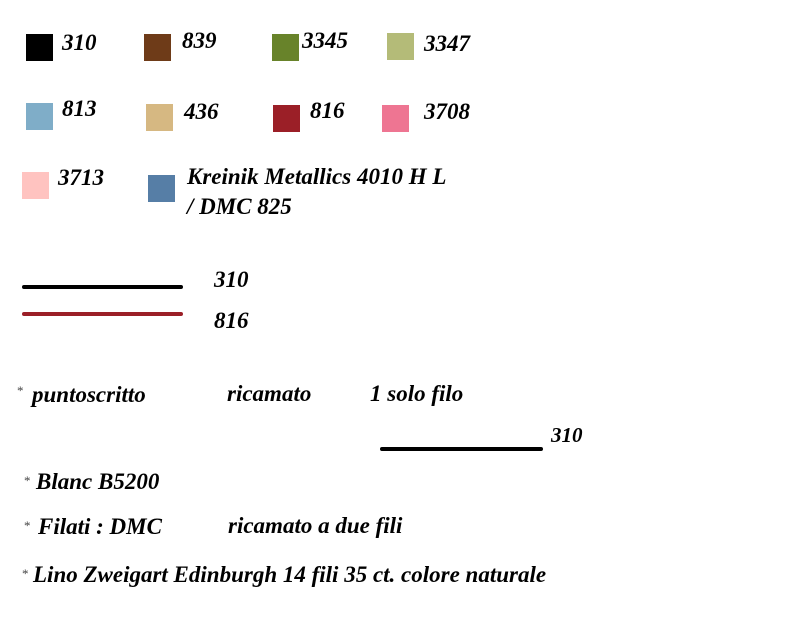  Describe the element at coordinates (315, 525) in the screenshot. I see `note-two-threads: ricamato a due fili` at that location.